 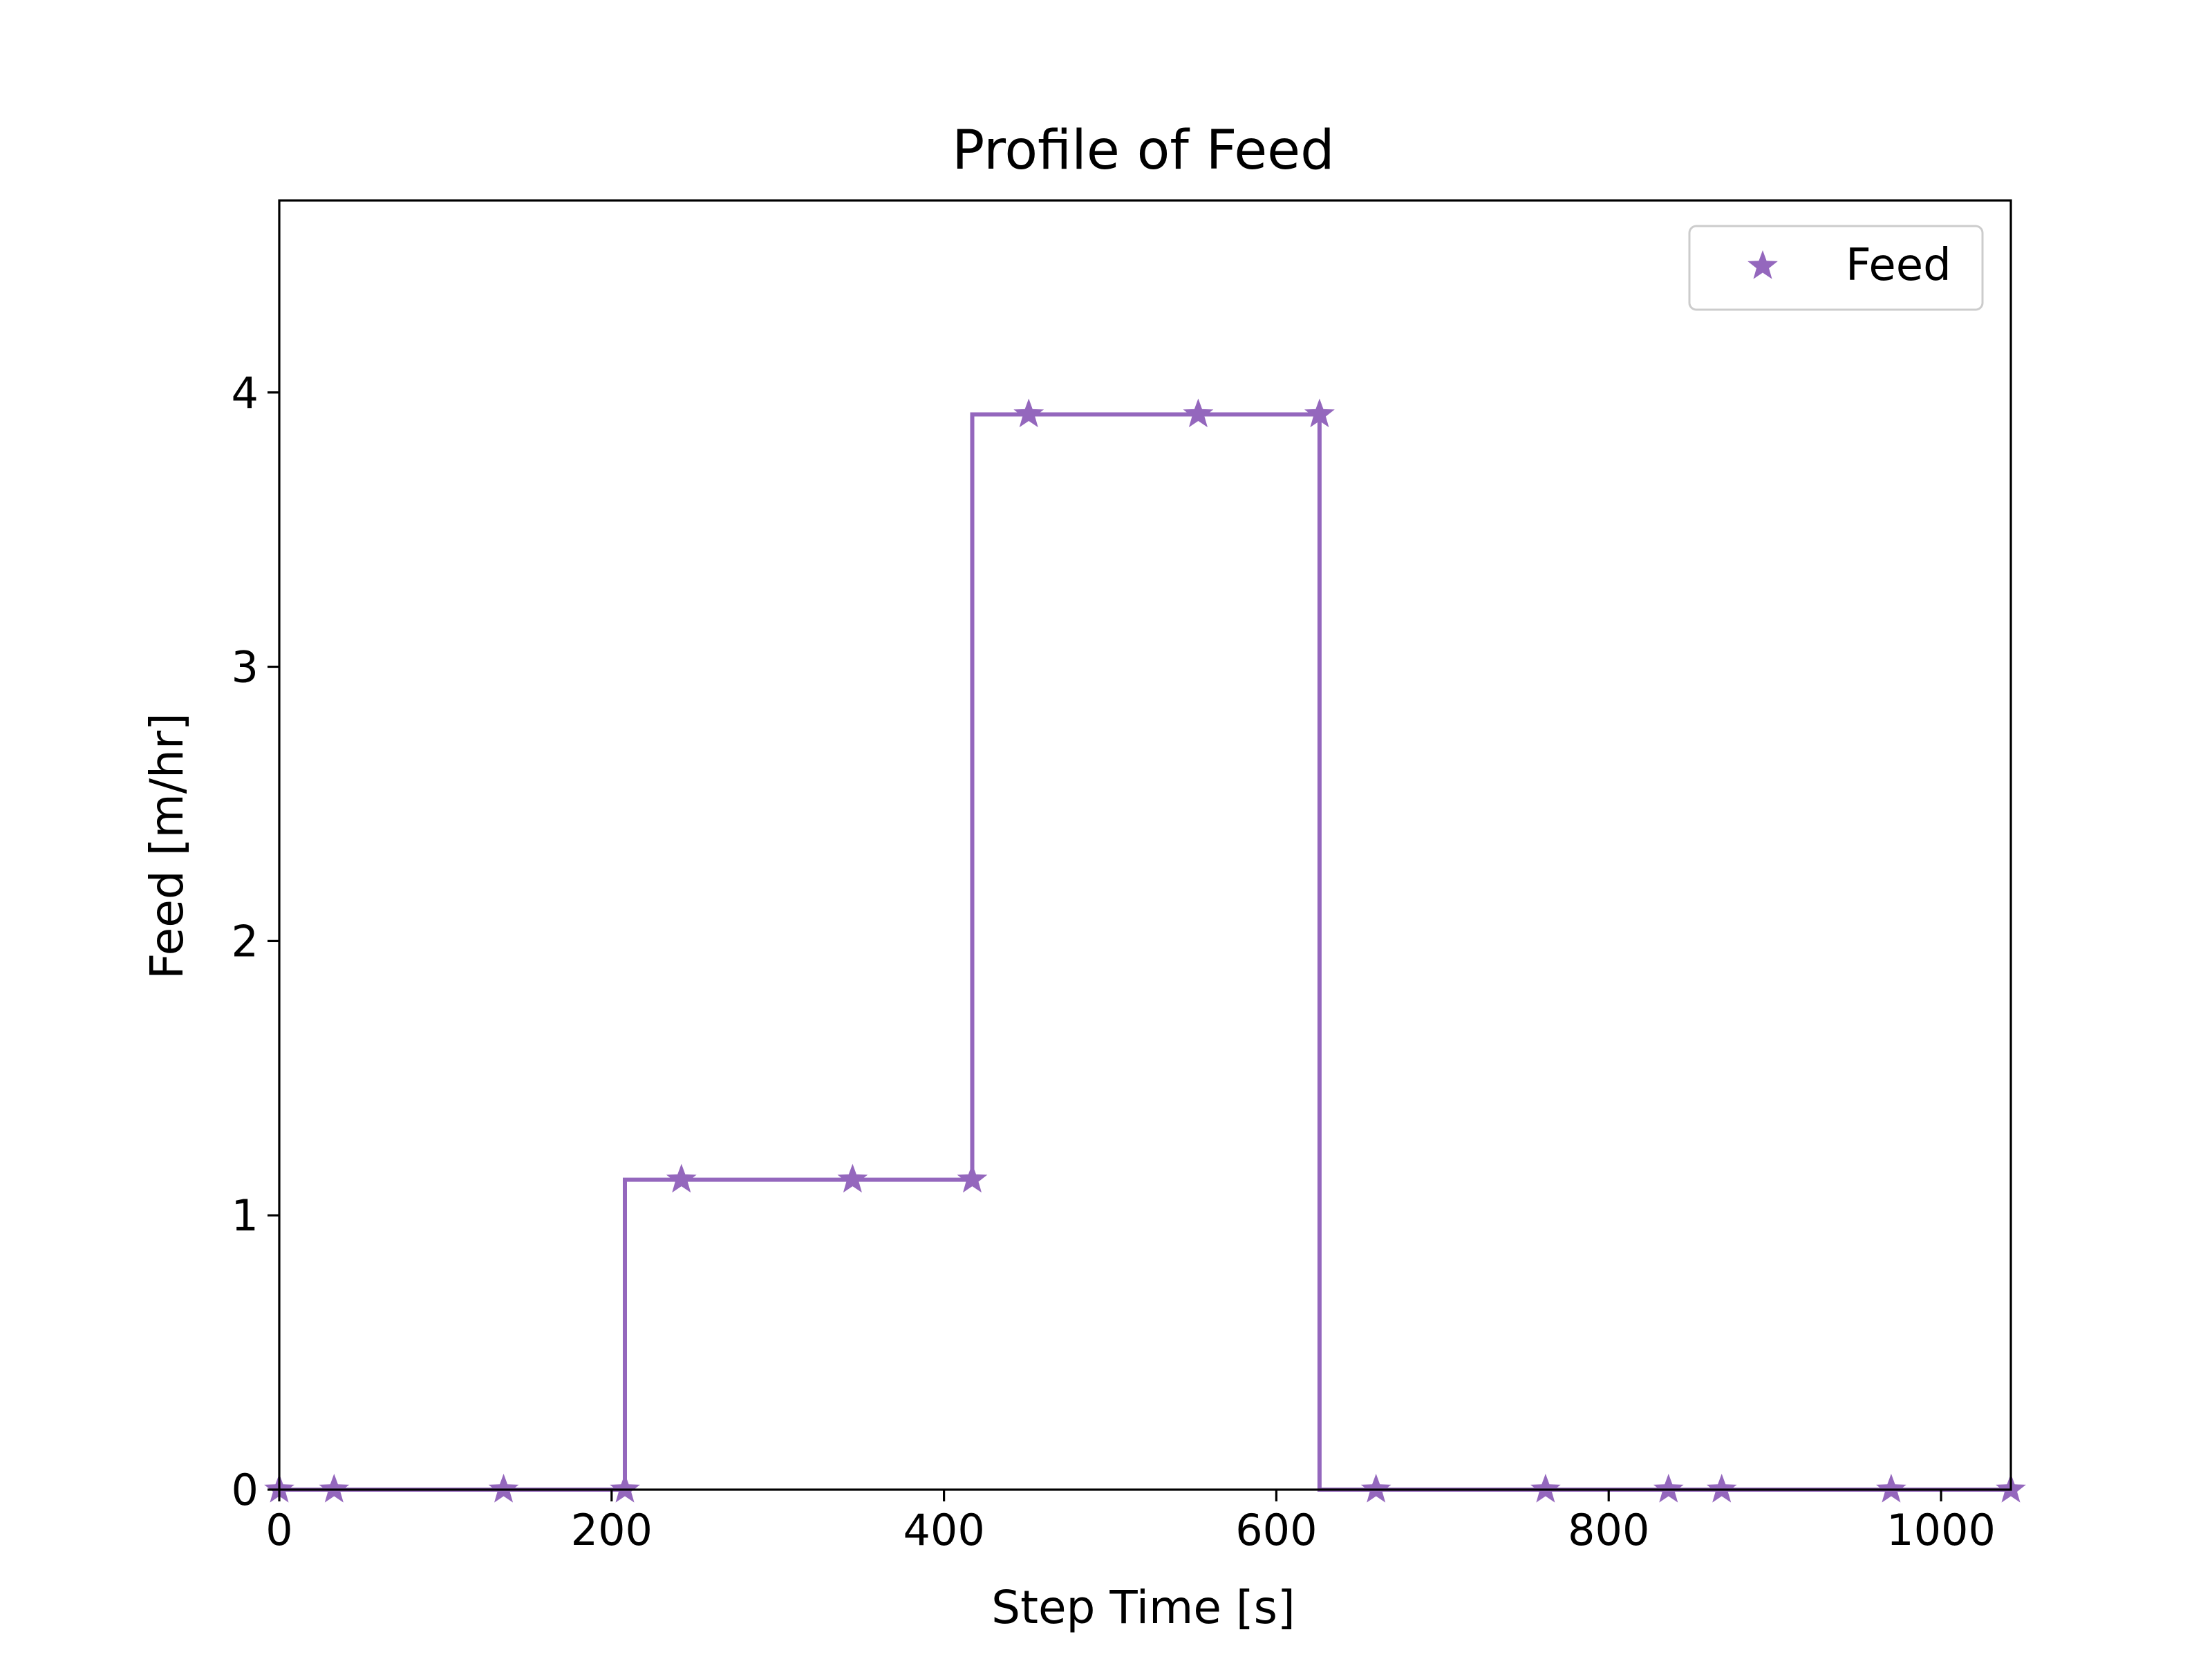 What do you see at coordinates (612, 1530) in the screenshot?
I see `x-tick-label: 200` at bounding box center [612, 1530].